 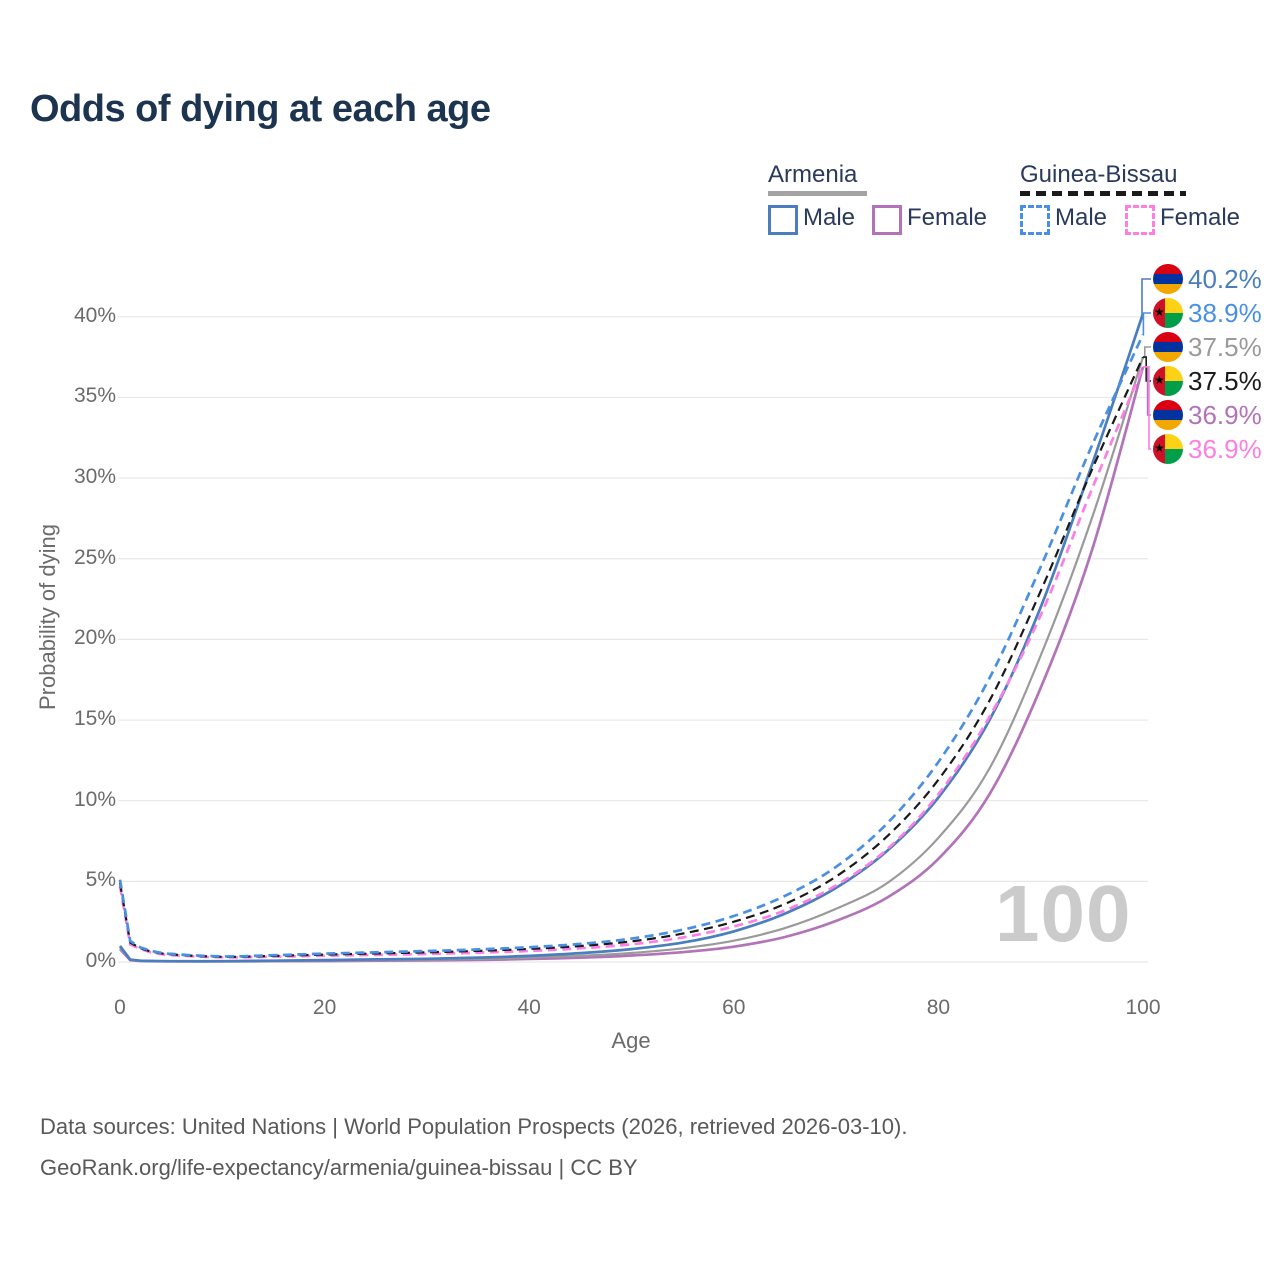 I want to click on y-tick-label: 30%, so click(x=94, y=477).